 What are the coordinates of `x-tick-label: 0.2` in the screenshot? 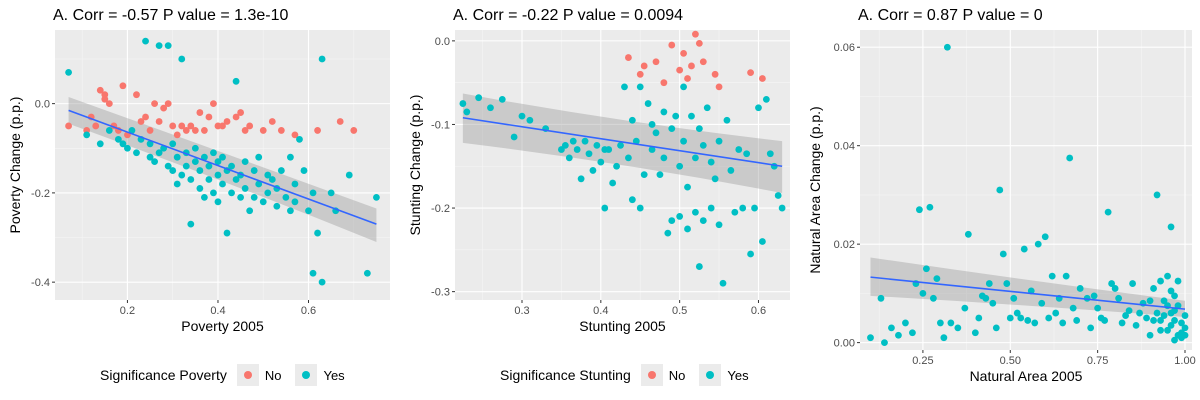 It's located at (127, 311).